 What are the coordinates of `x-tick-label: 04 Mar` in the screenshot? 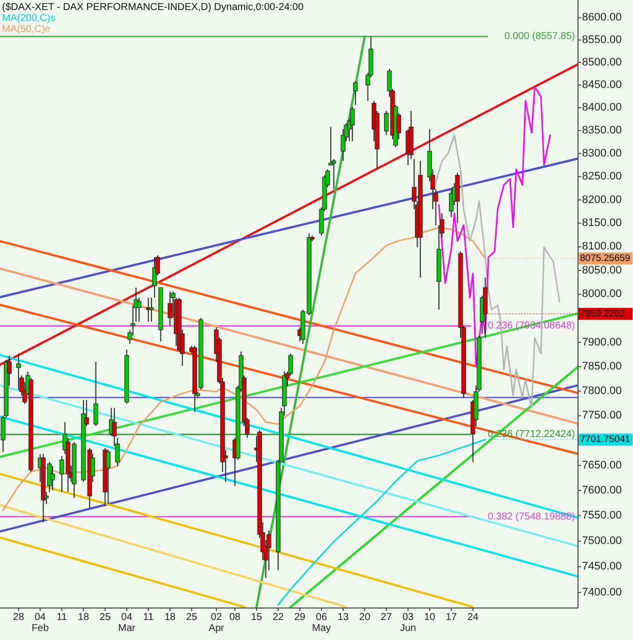 It's located at (127, 623).